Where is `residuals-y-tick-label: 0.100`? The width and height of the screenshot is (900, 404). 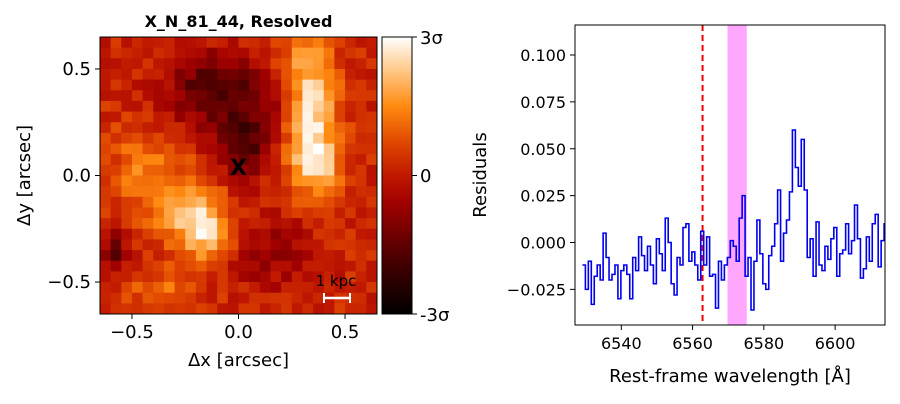 residuals-y-tick-label: 0.100 is located at coordinates (543, 55).